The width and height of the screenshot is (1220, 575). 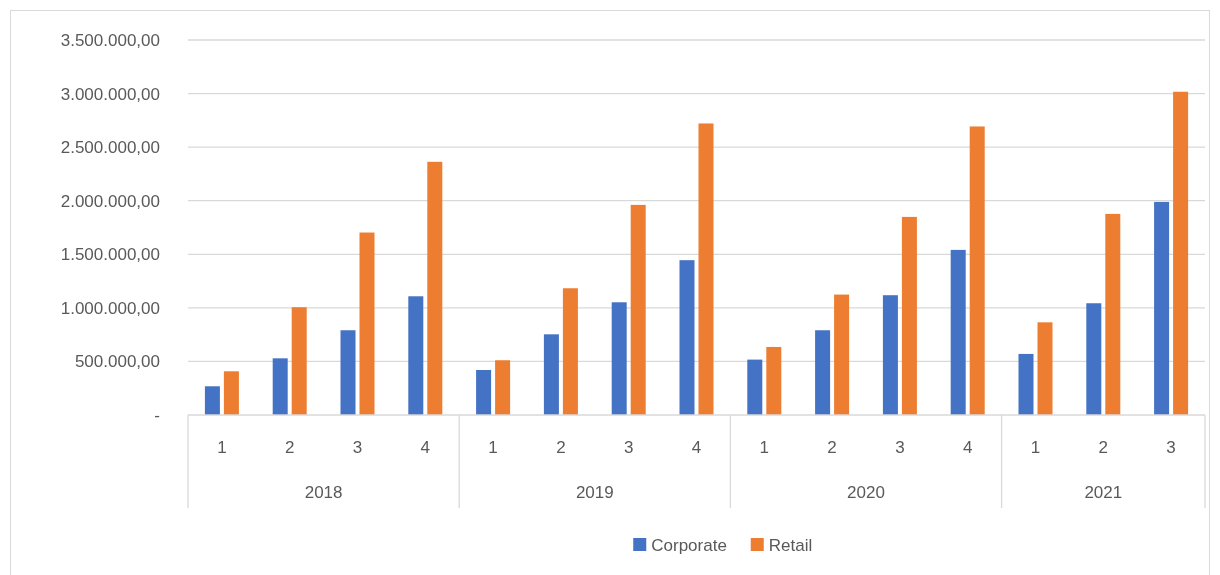 What do you see at coordinates (110, 40) in the screenshot?
I see `y-tick-label: 3.500.000,00` at bounding box center [110, 40].